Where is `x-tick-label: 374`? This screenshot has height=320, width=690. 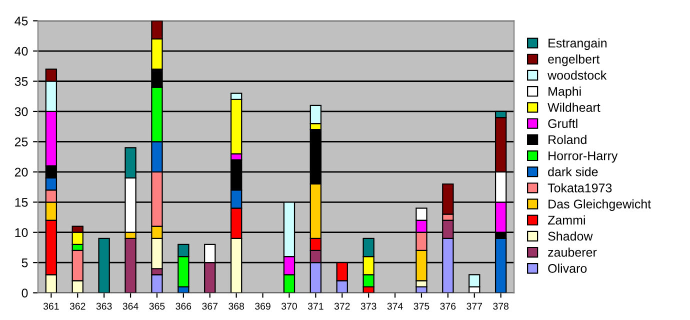 x-tick-label: 374 is located at coordinates (395, 306).